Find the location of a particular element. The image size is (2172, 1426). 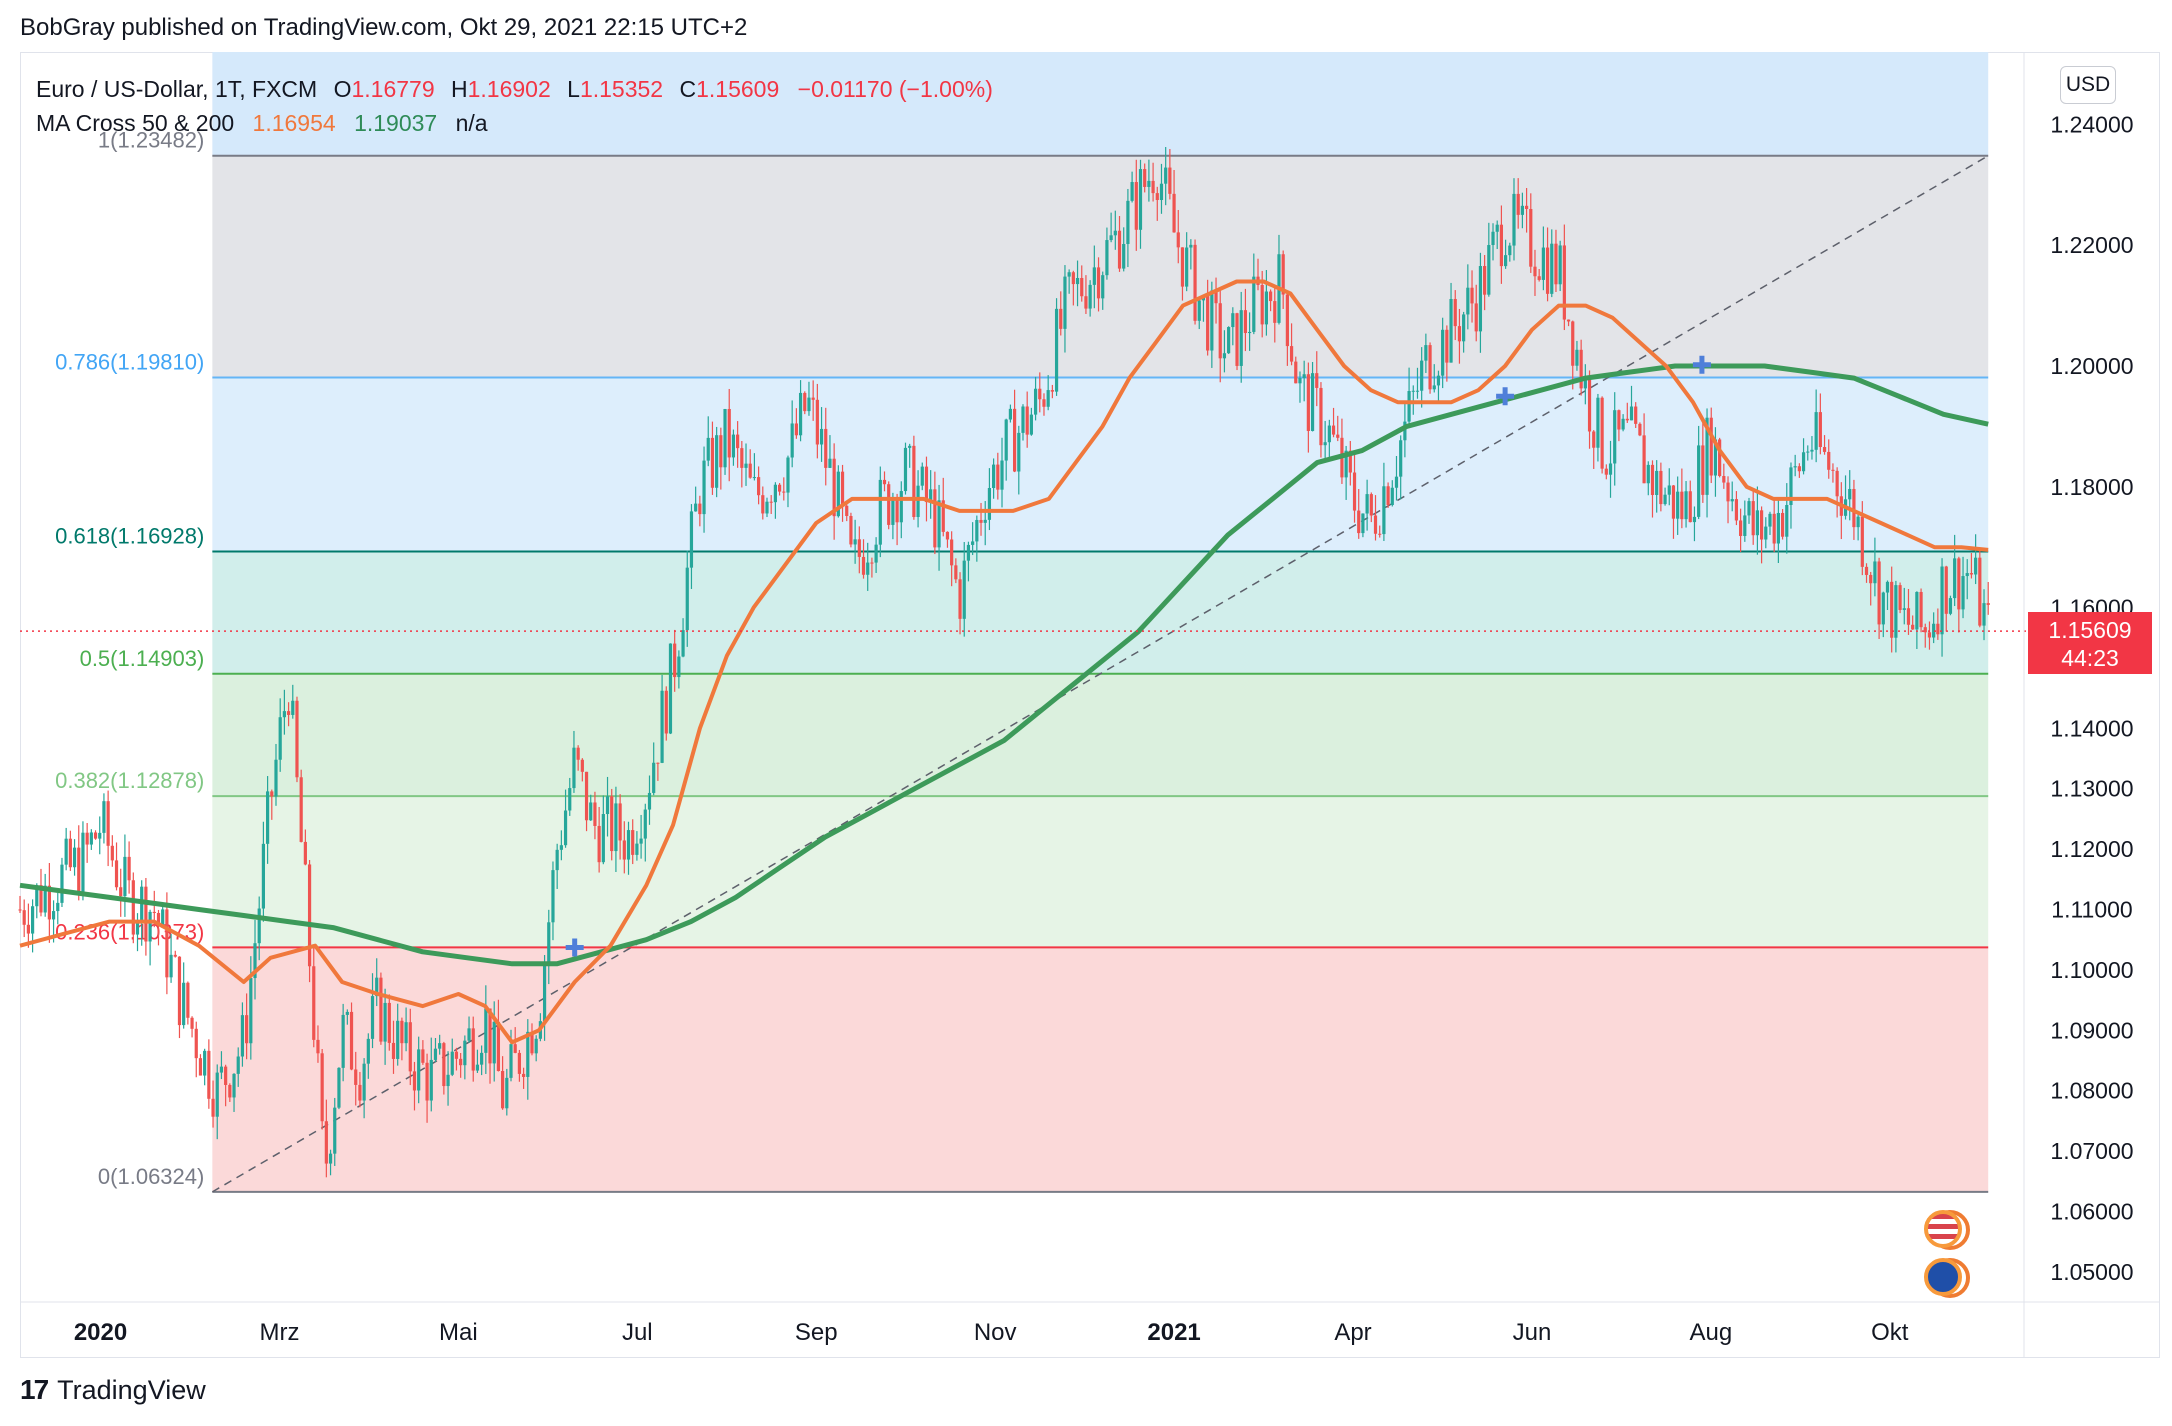

us-flag-icon is located at coordinates (1943, 1229).